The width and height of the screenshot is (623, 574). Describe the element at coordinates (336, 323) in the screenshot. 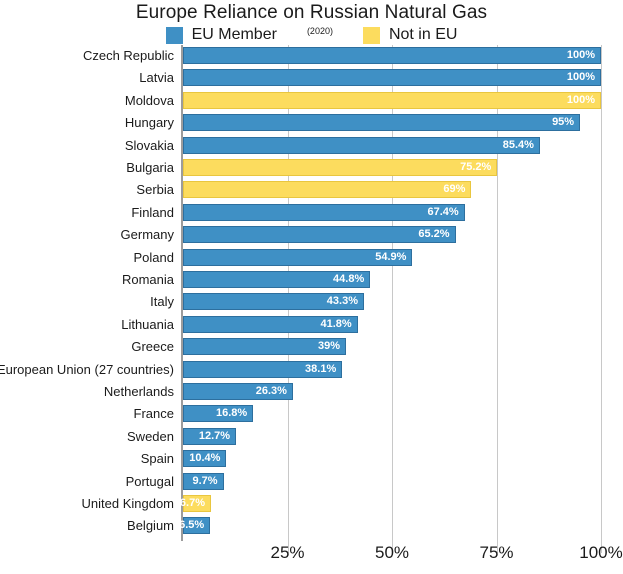

I see `bar-value-label: 41.8%` at that location.